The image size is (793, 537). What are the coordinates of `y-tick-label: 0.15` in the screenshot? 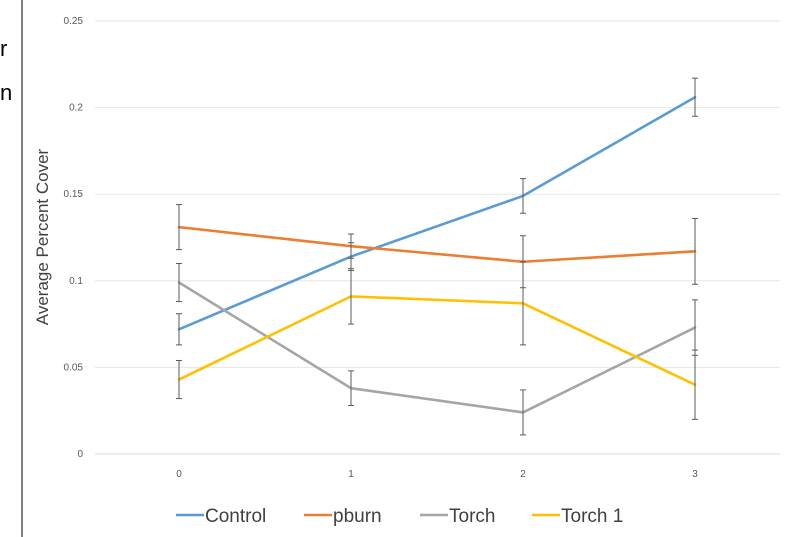 It's located at (74, 194).